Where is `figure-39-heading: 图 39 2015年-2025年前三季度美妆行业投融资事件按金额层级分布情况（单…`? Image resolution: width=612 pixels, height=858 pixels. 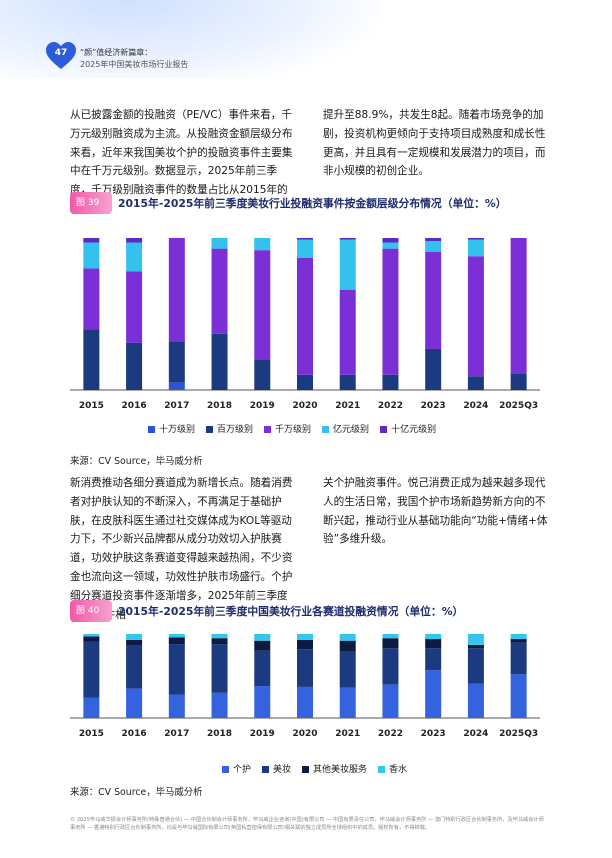
figure-39-heading: 图 39 2015年-2025年前三季度美妆行业投融资事件按金额层级分布情况（单… is located at coordinates (310, 203).